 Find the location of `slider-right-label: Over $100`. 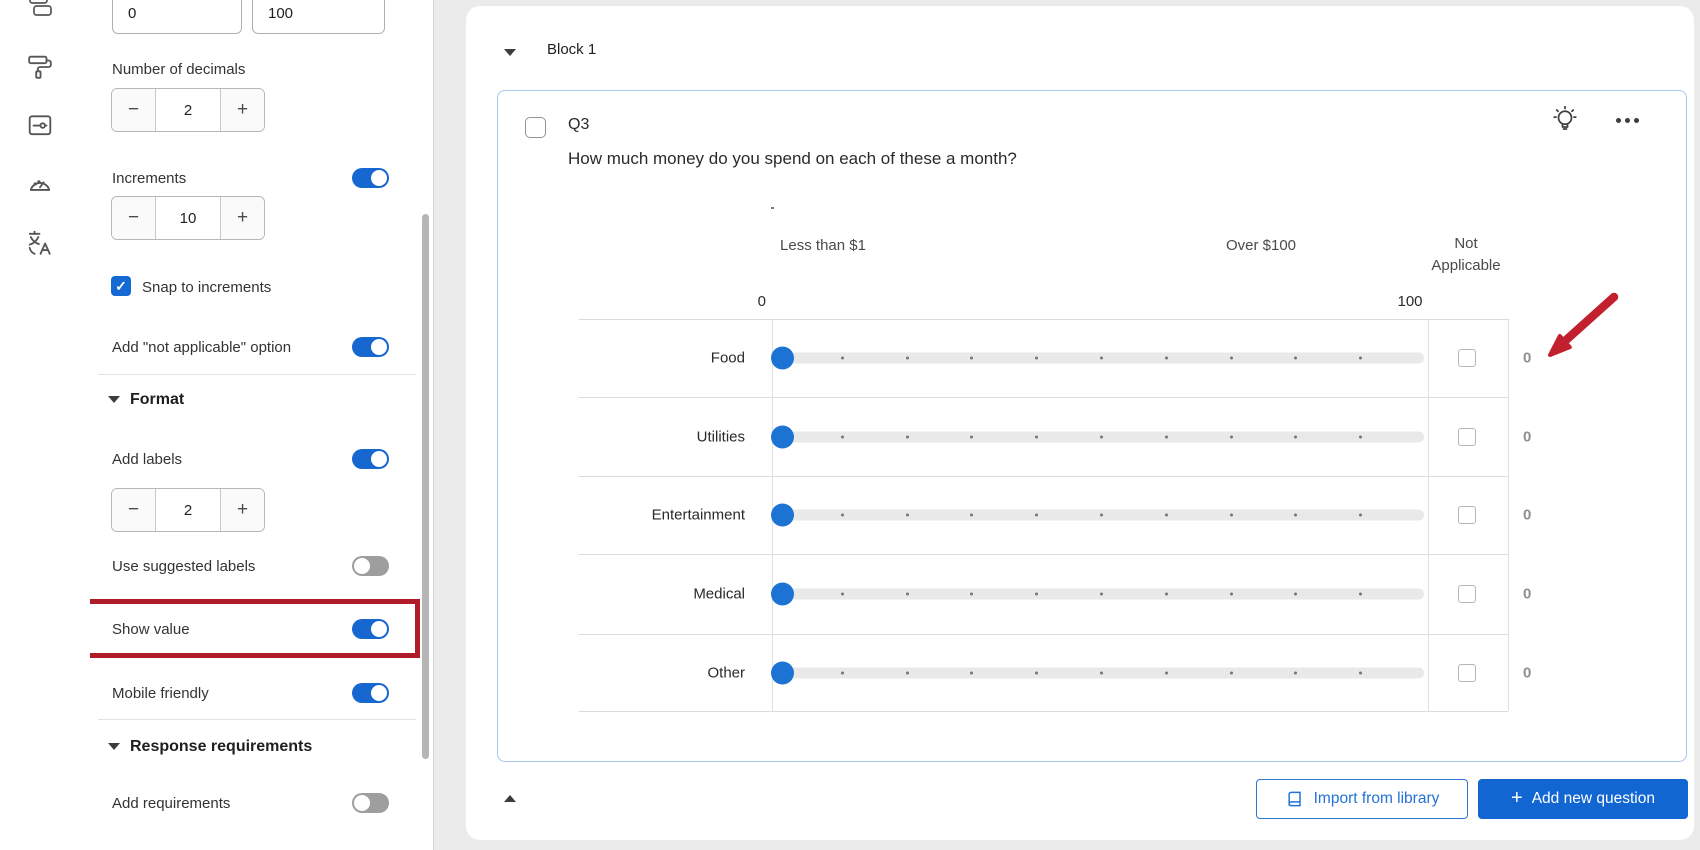

slider-right-label: Over $100 is located at coordinates (1261, 245).